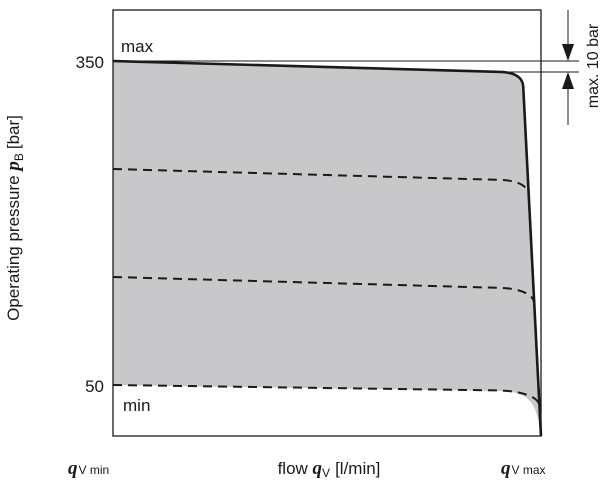  I want to click on x-axis-title: flow qV [l/min], so click(329, 469).